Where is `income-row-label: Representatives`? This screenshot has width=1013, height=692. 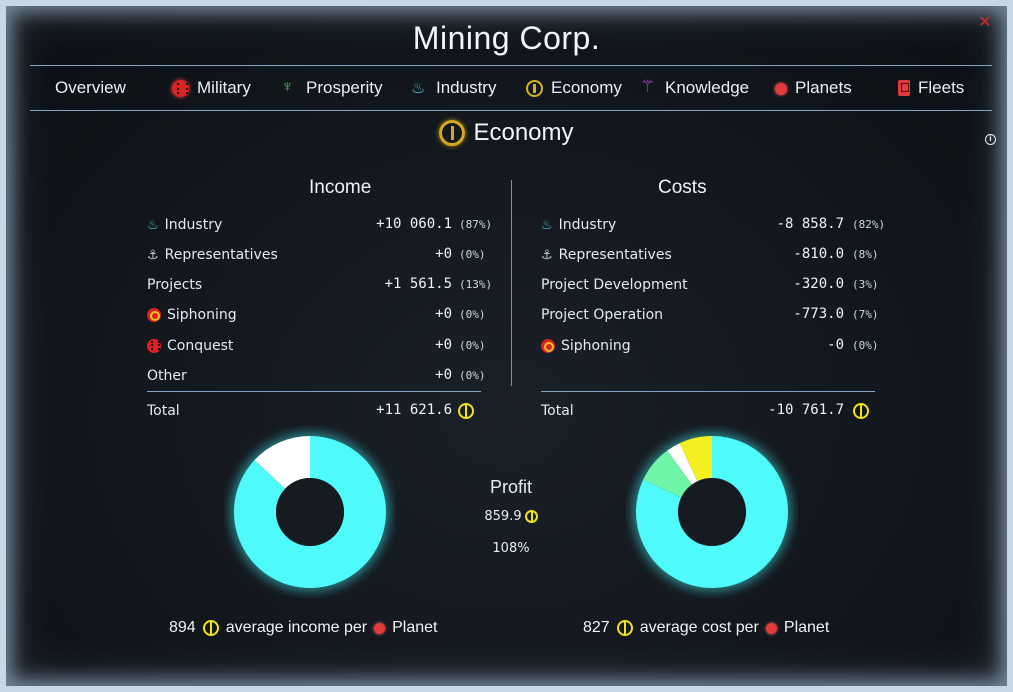
income-row-label: Representatives is located at coordinates (221, 255).